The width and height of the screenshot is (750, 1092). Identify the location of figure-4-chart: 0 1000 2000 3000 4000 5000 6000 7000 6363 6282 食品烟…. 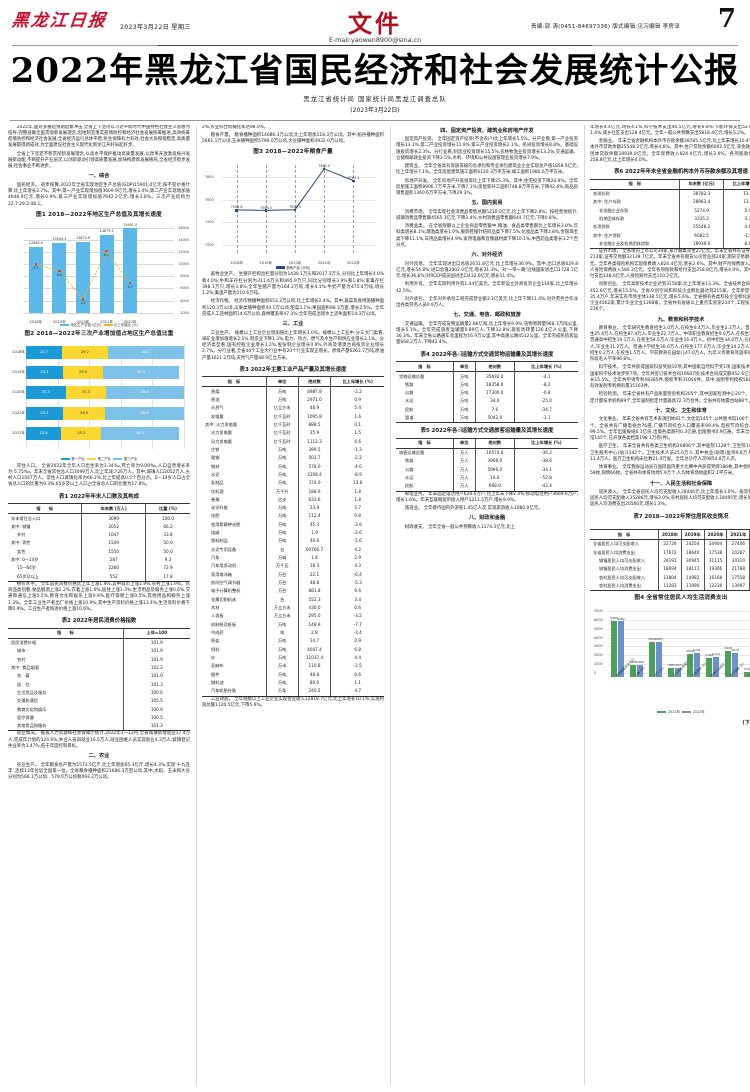
(670, 660).